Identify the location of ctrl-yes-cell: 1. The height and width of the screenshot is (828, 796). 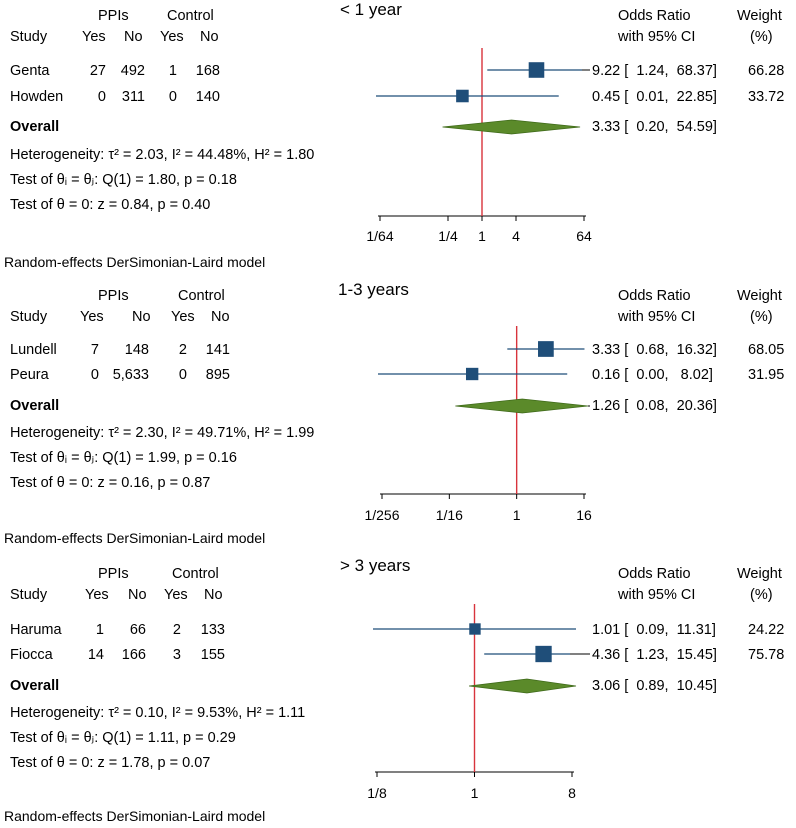
(172, 71).